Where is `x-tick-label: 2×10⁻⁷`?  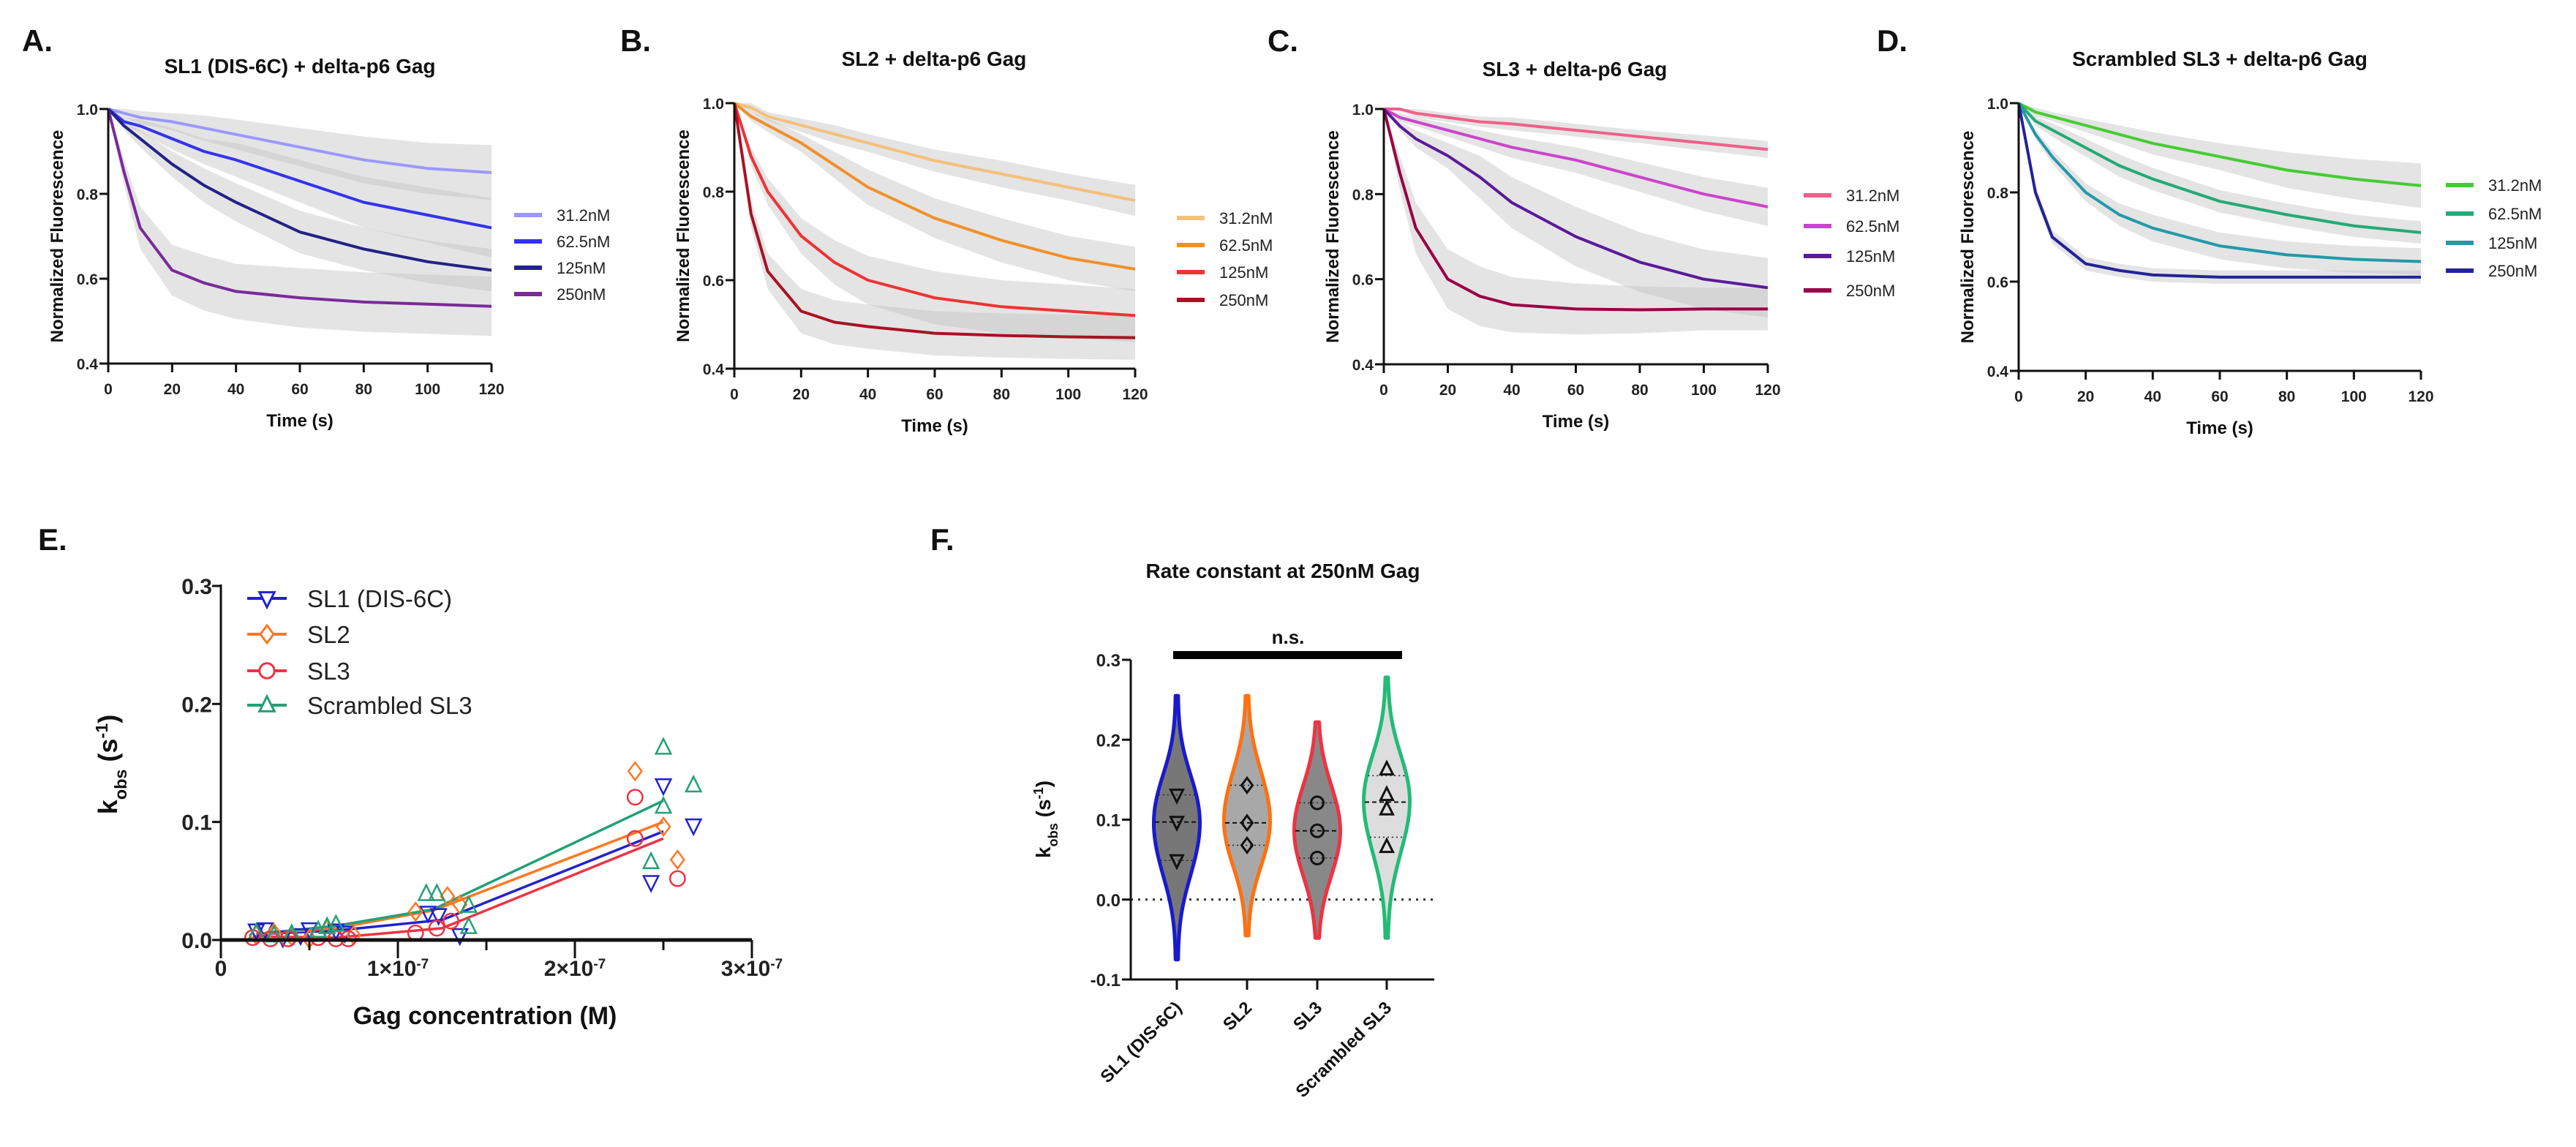
x-tick-label: 2×10⁻⁷ is located at coordinates (575, 969).